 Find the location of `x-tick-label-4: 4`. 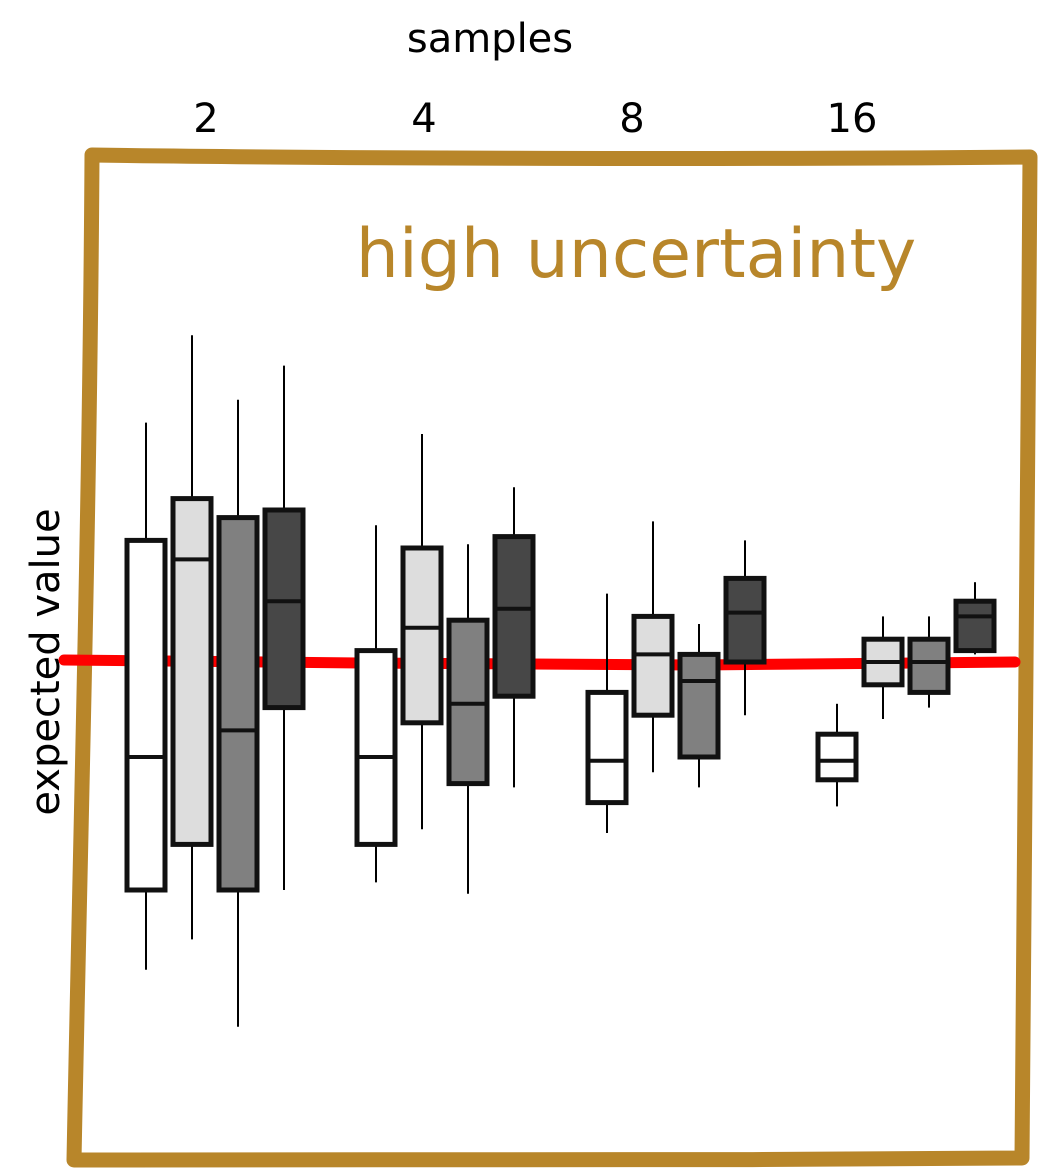

x-tick-label-4: 4 is located at coordinates (423, 119).